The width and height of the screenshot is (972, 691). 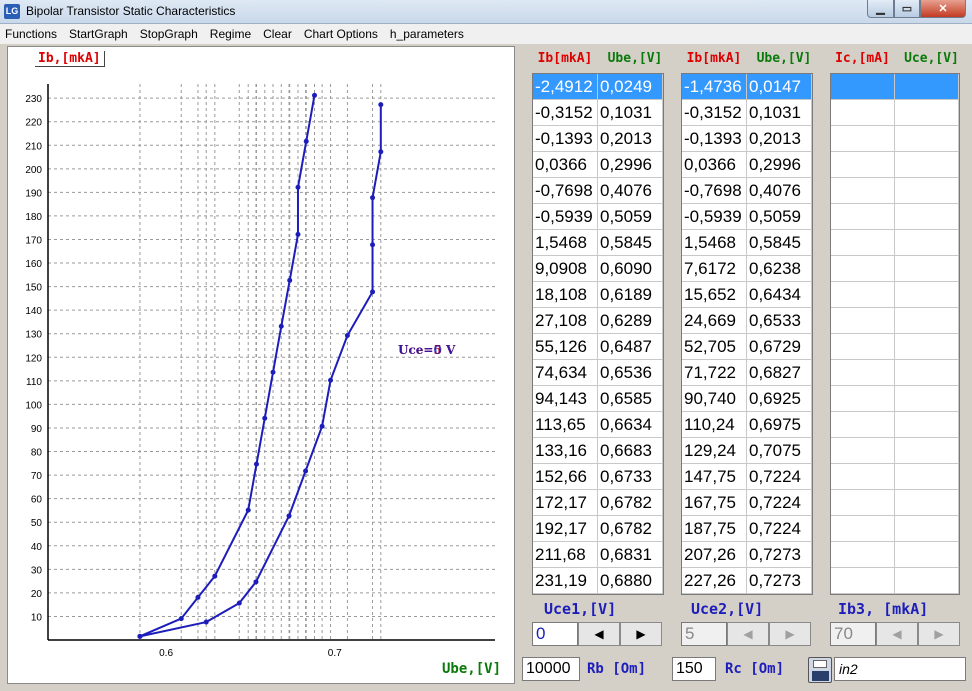 What do you see at coordinates (565, 424) in the screenshot?
I see `table1-cell: 113,65` at bounding box center [565, 424].